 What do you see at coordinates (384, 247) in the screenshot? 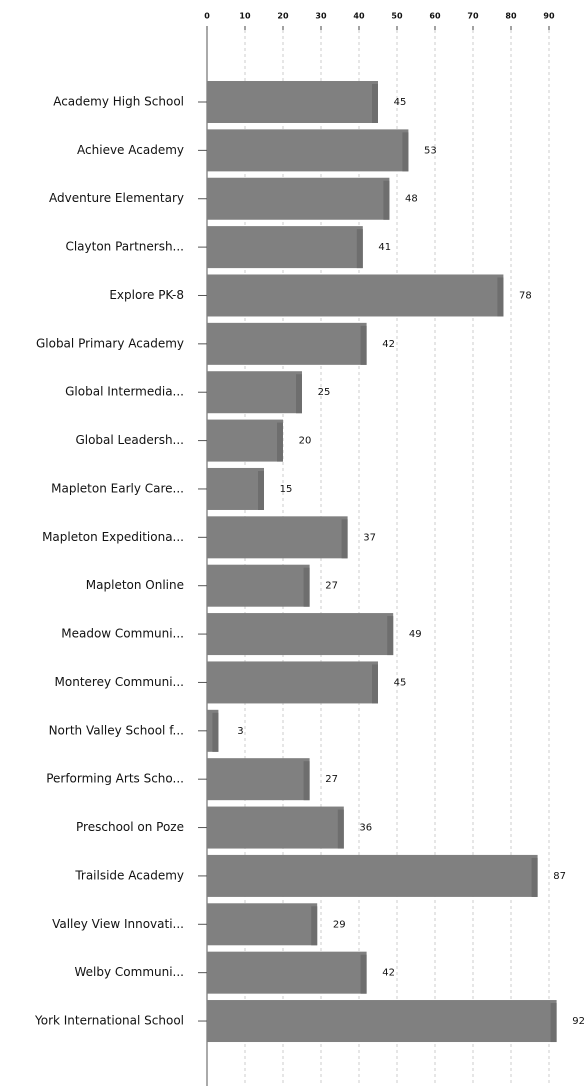
I see `value-label: 41` at bounding box center [384, 247].